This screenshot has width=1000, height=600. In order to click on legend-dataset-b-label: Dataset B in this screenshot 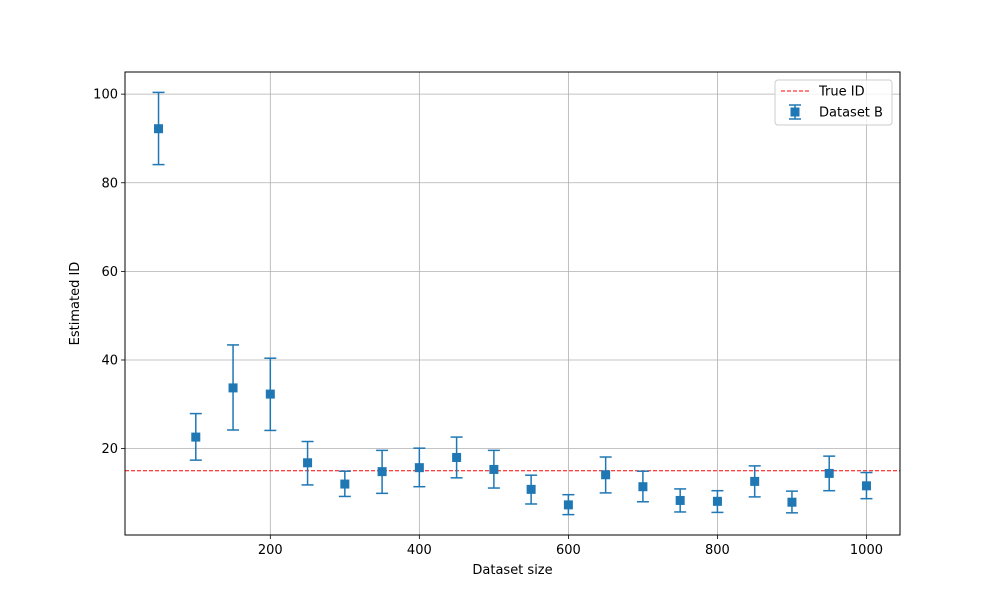, I will do `click(851, 113)`.